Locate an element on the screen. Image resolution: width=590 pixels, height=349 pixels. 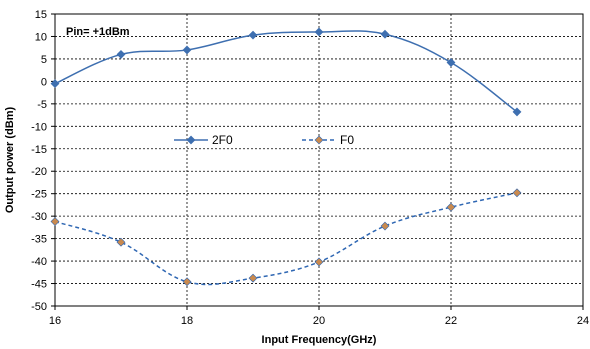
legend-label-f0: F0 is located at coordinates (347, 140).